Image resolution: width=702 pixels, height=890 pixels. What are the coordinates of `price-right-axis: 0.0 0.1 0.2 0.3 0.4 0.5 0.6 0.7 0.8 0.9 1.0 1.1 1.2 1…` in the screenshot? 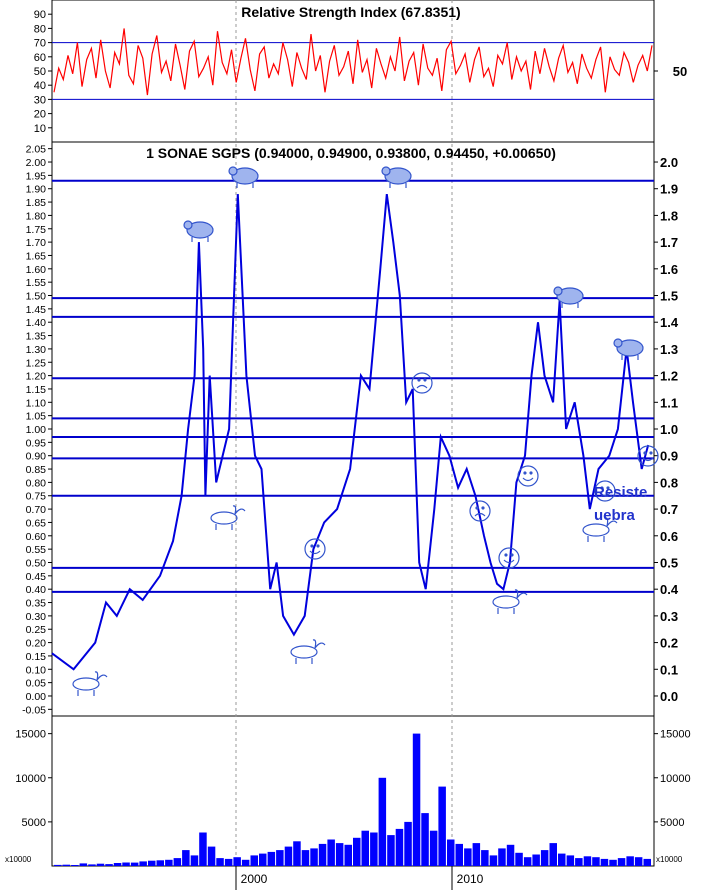 It's located at (666, 429).